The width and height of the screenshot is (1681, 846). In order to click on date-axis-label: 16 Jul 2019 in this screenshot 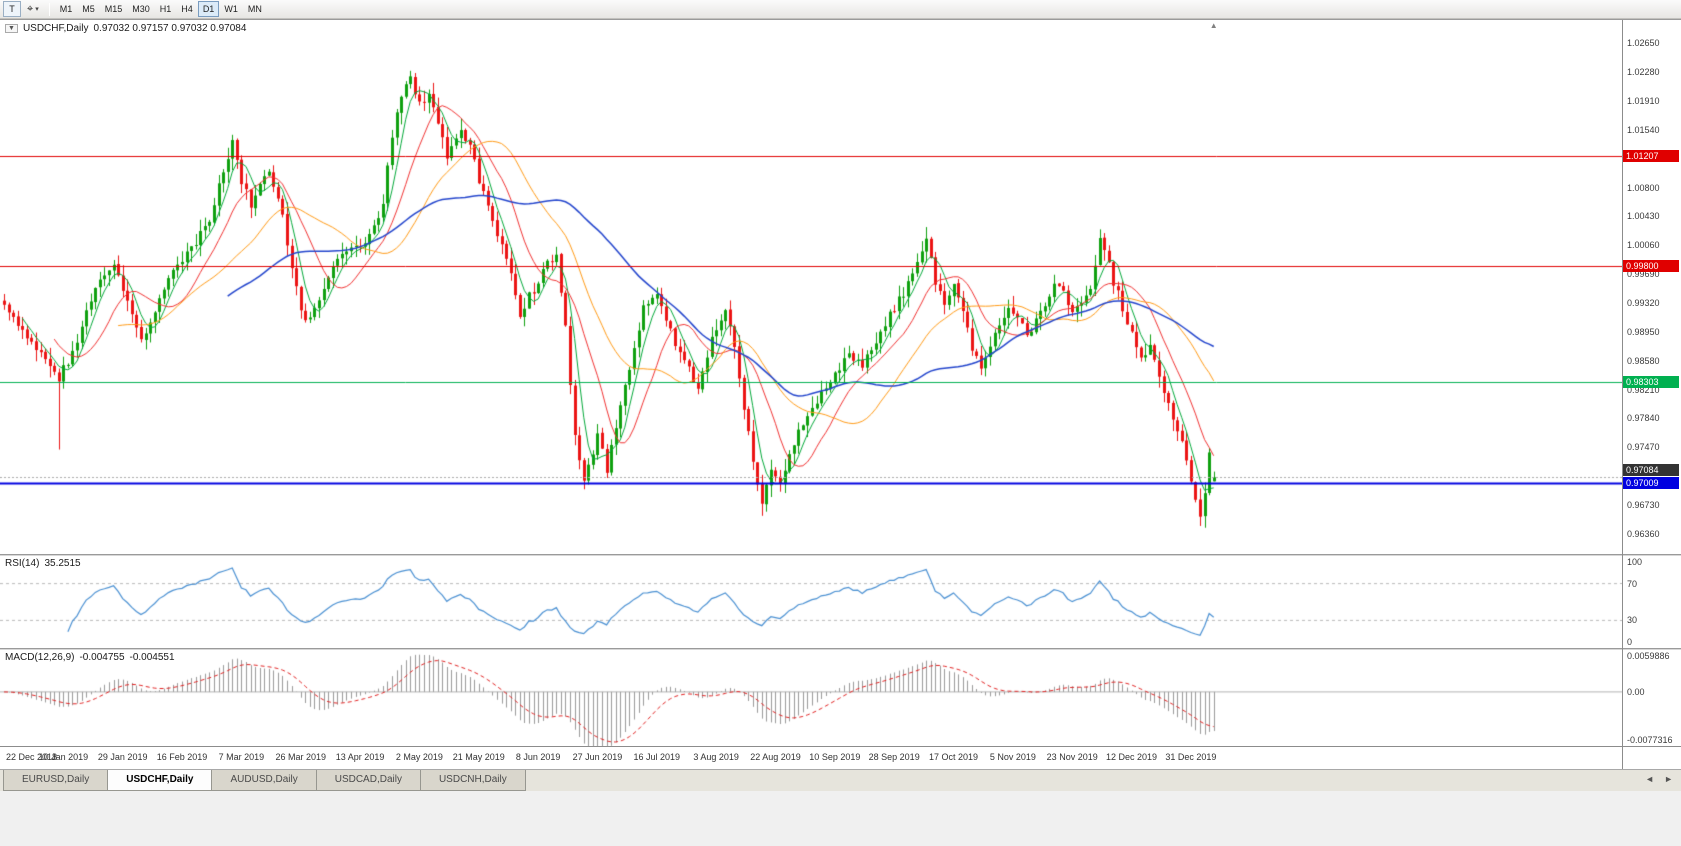, I will do `click(657, 757)`.